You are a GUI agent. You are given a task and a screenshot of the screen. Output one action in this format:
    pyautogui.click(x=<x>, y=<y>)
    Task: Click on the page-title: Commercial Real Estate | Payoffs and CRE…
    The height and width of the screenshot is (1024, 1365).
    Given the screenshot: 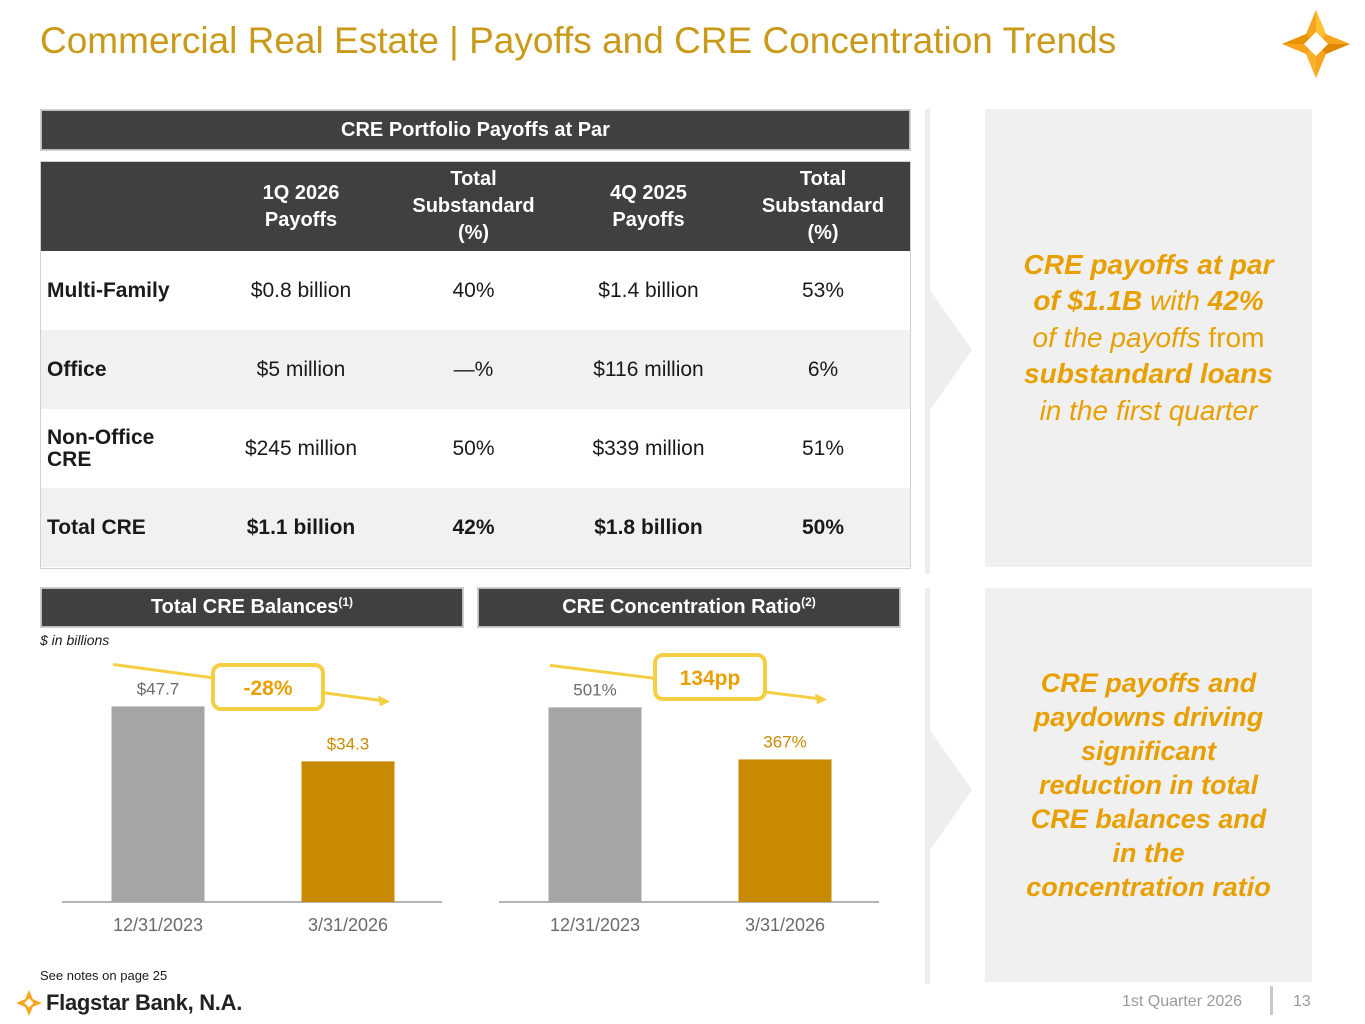 What is the action you would take?
    pyautogui.click(x=578, y=40)
    